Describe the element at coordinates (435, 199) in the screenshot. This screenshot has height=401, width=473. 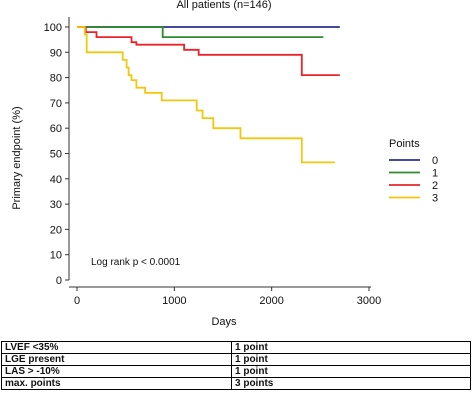
I see `legend-label-3: 3` at that location.